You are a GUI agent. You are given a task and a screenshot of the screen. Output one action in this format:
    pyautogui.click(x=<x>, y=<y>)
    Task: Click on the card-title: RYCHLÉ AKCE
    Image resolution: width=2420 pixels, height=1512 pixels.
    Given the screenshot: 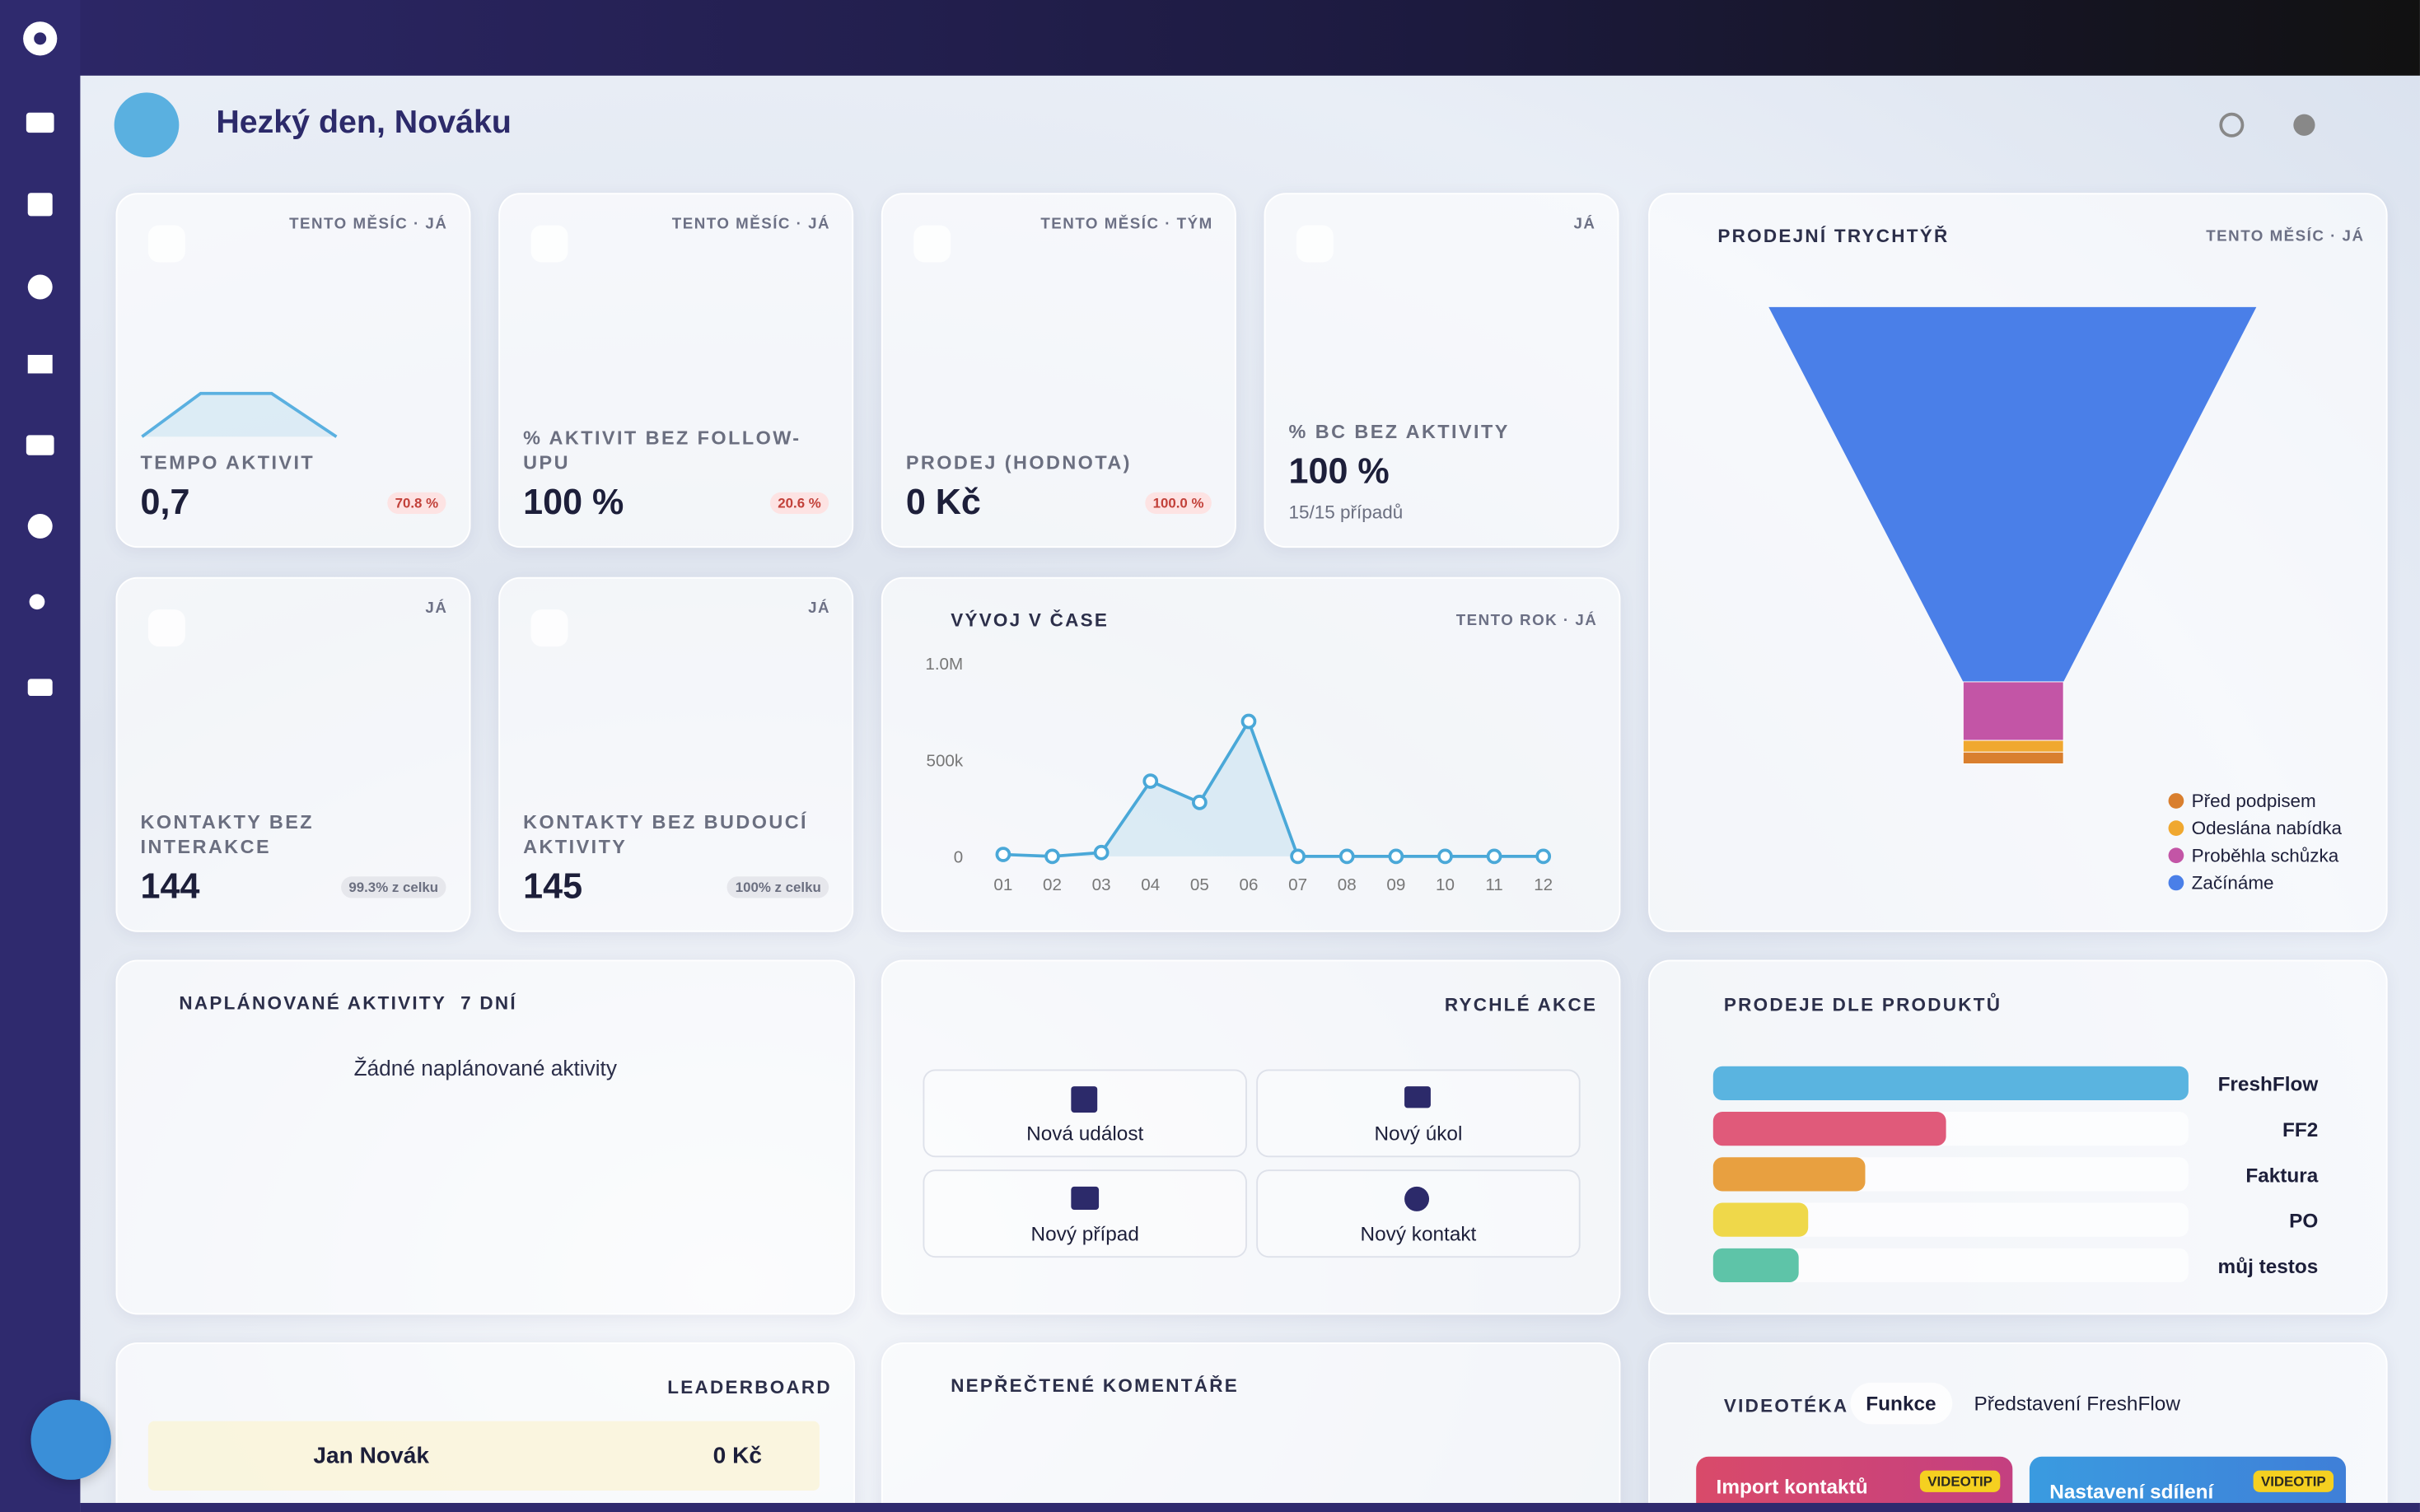 What is the action you would take?
    pyautogui.click(x=1521, y=1004)
    